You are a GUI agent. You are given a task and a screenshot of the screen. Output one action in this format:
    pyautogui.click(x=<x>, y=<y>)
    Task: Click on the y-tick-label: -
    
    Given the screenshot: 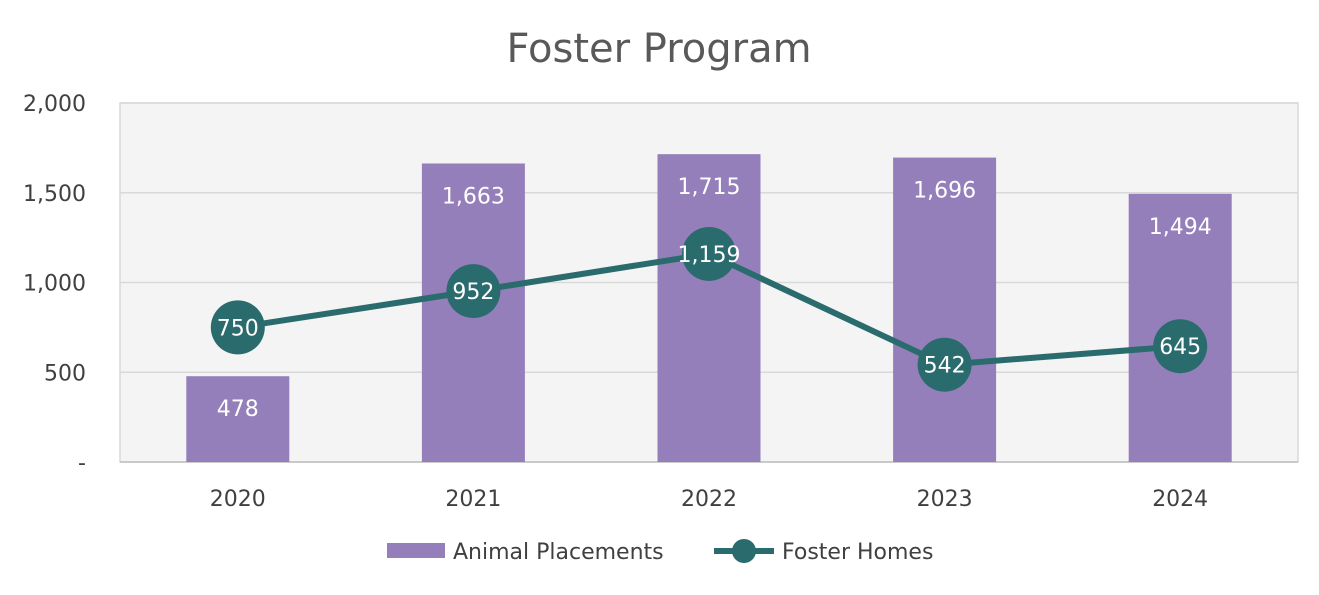 What is the action you would take?
    pyautogui.click(x=82, y=463)
    